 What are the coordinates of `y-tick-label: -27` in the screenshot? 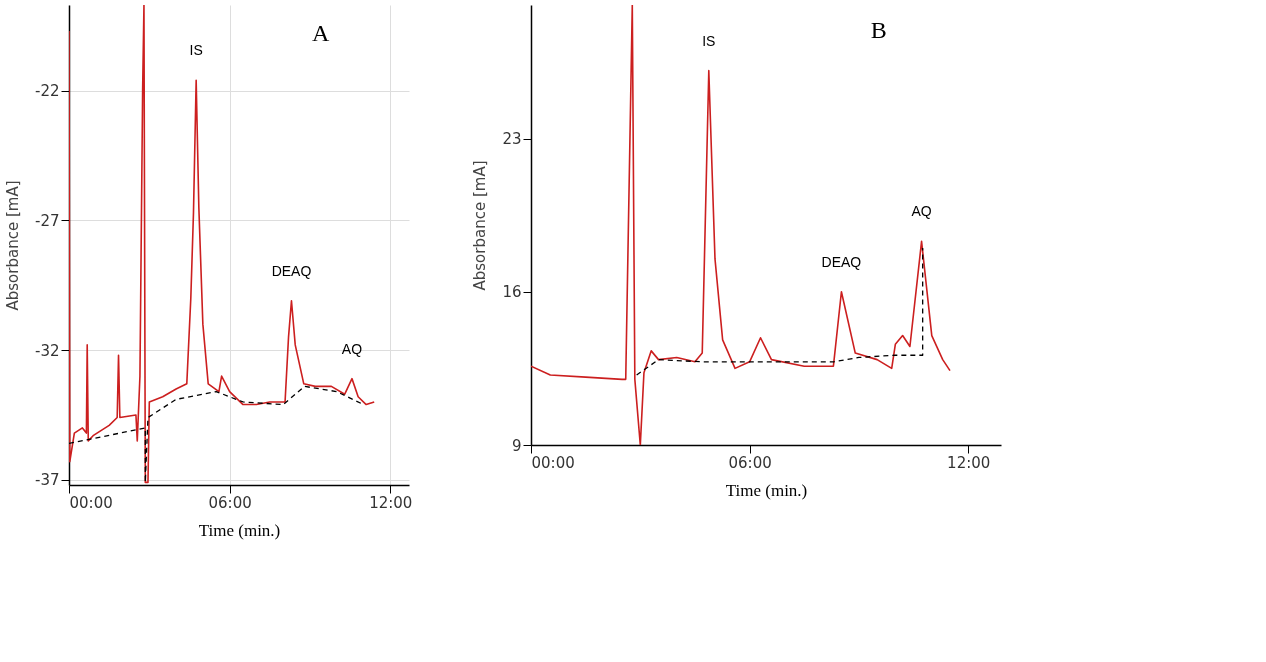 It's located at (47, 220).